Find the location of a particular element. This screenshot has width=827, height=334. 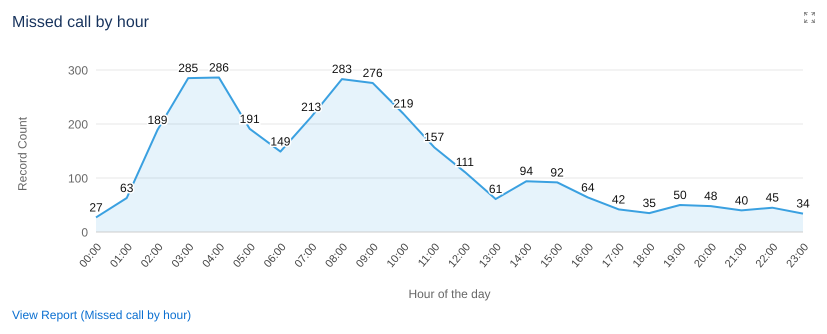

data-label: 92 is located at coordinates (557, 172).